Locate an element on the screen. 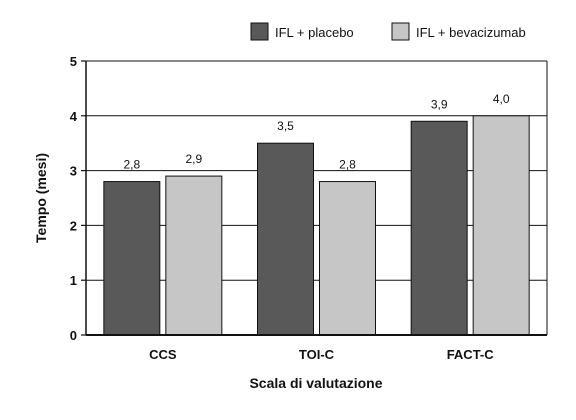  y-tick-label: 5 is located at coordinates (73, 61).